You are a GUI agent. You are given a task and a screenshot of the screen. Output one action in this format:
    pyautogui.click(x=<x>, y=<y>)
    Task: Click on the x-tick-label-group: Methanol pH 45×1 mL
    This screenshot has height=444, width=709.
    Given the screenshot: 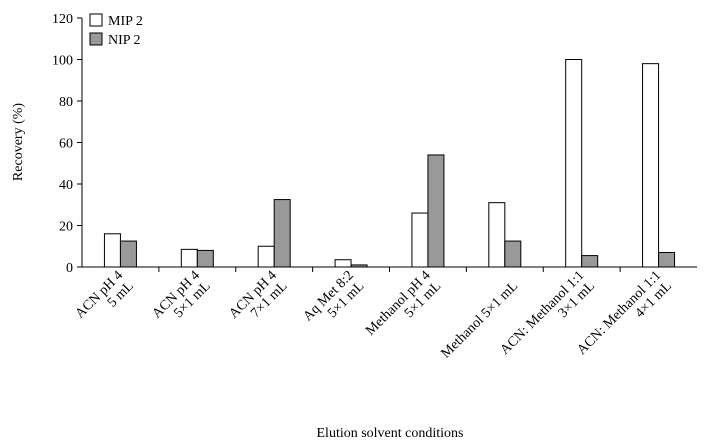 What is the action you would take?
    pyautogui.click(x=403, y=308)
    